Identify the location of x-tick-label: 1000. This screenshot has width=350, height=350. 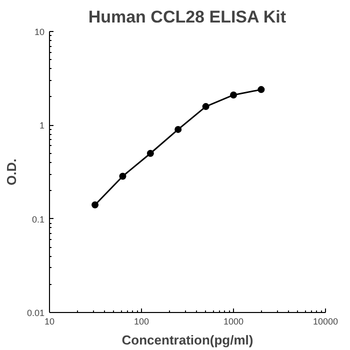
(233, 321).